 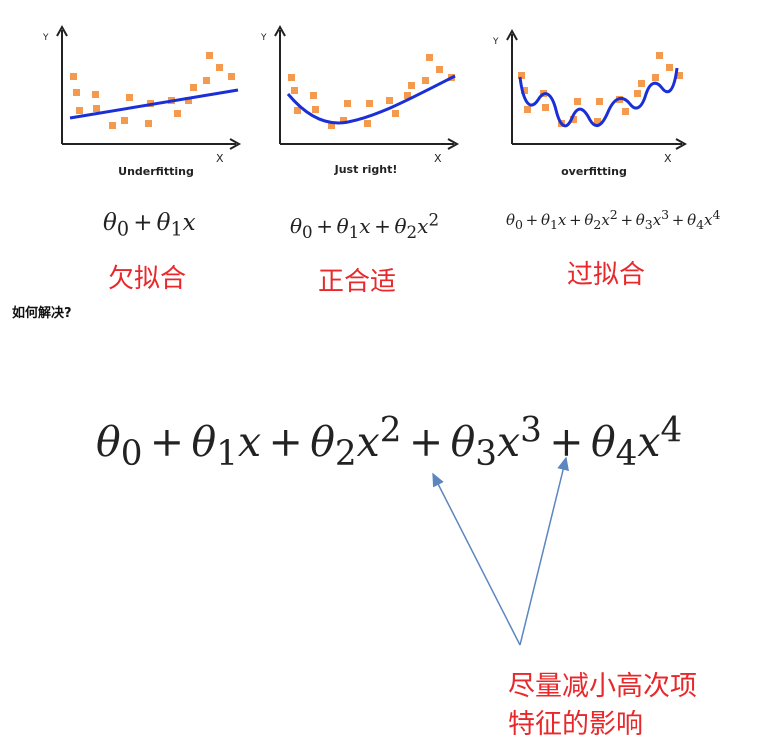 I want to click on panel-underfitting: Y X, so click(x=141, y=102).